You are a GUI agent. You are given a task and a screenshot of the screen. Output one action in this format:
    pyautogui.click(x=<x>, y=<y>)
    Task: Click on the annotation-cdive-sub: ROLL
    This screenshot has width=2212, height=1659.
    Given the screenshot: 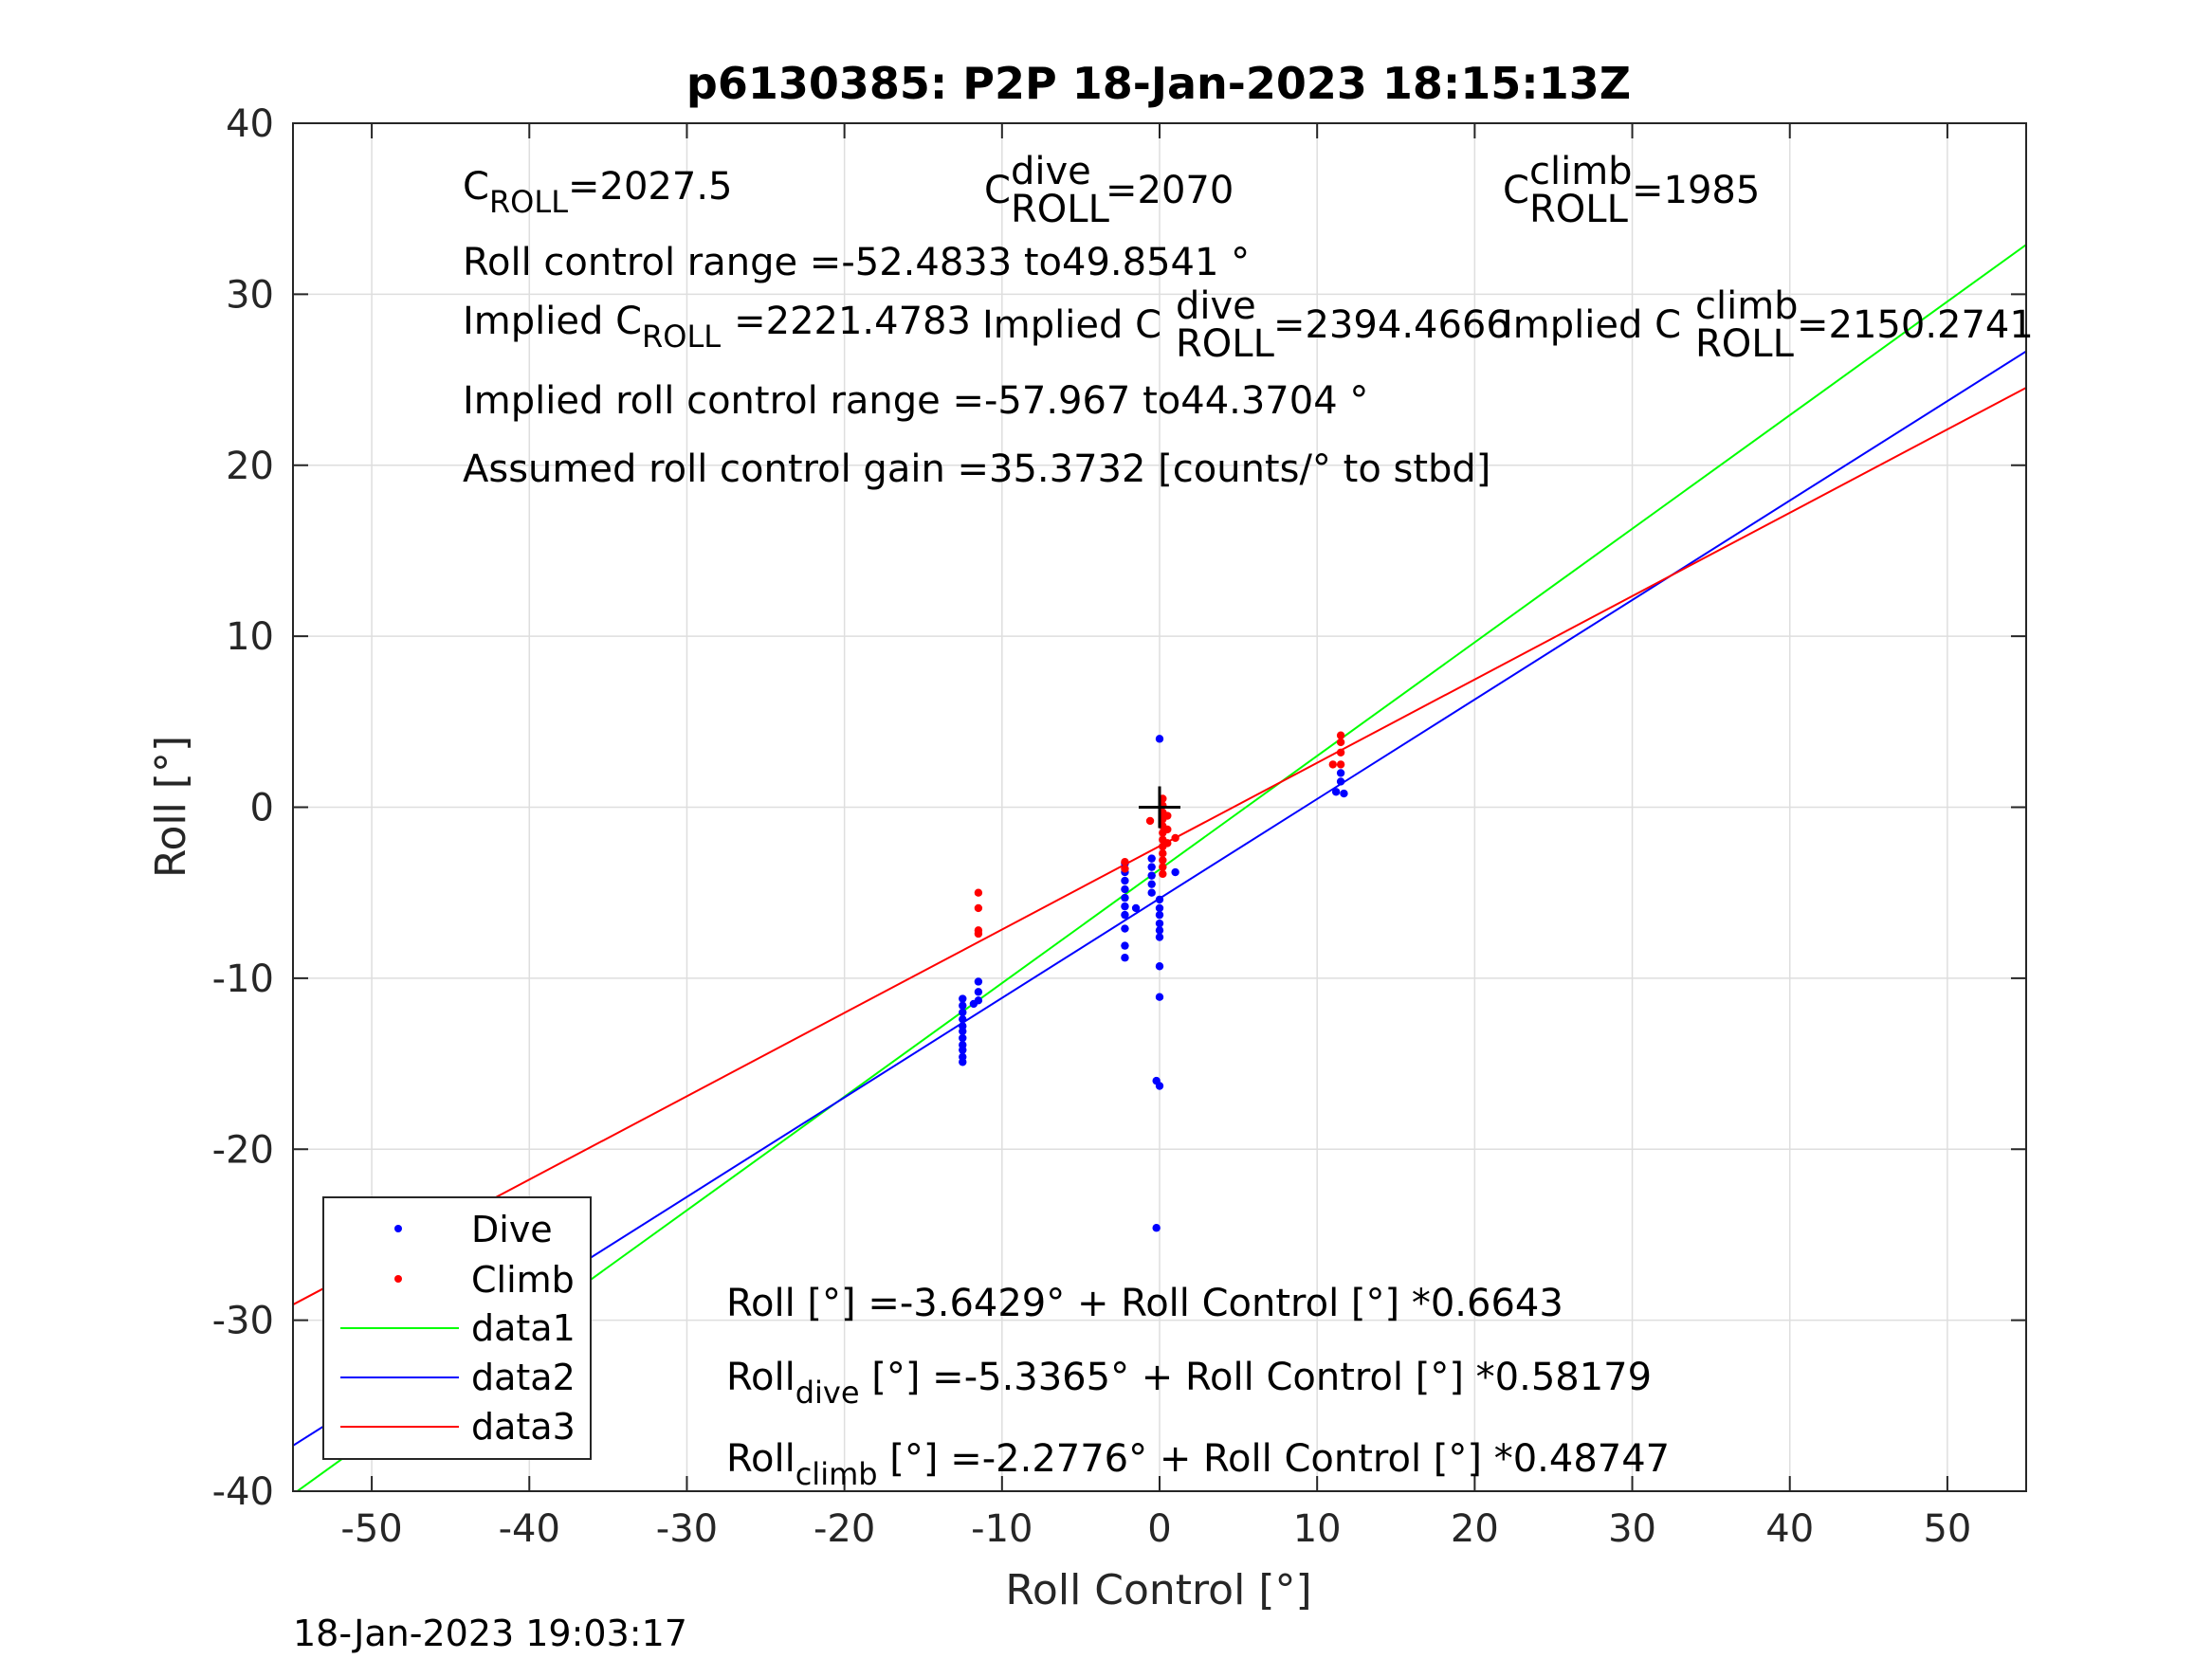 What is the action you would take?
    pyautogui.click(x=1060, y=209)
    